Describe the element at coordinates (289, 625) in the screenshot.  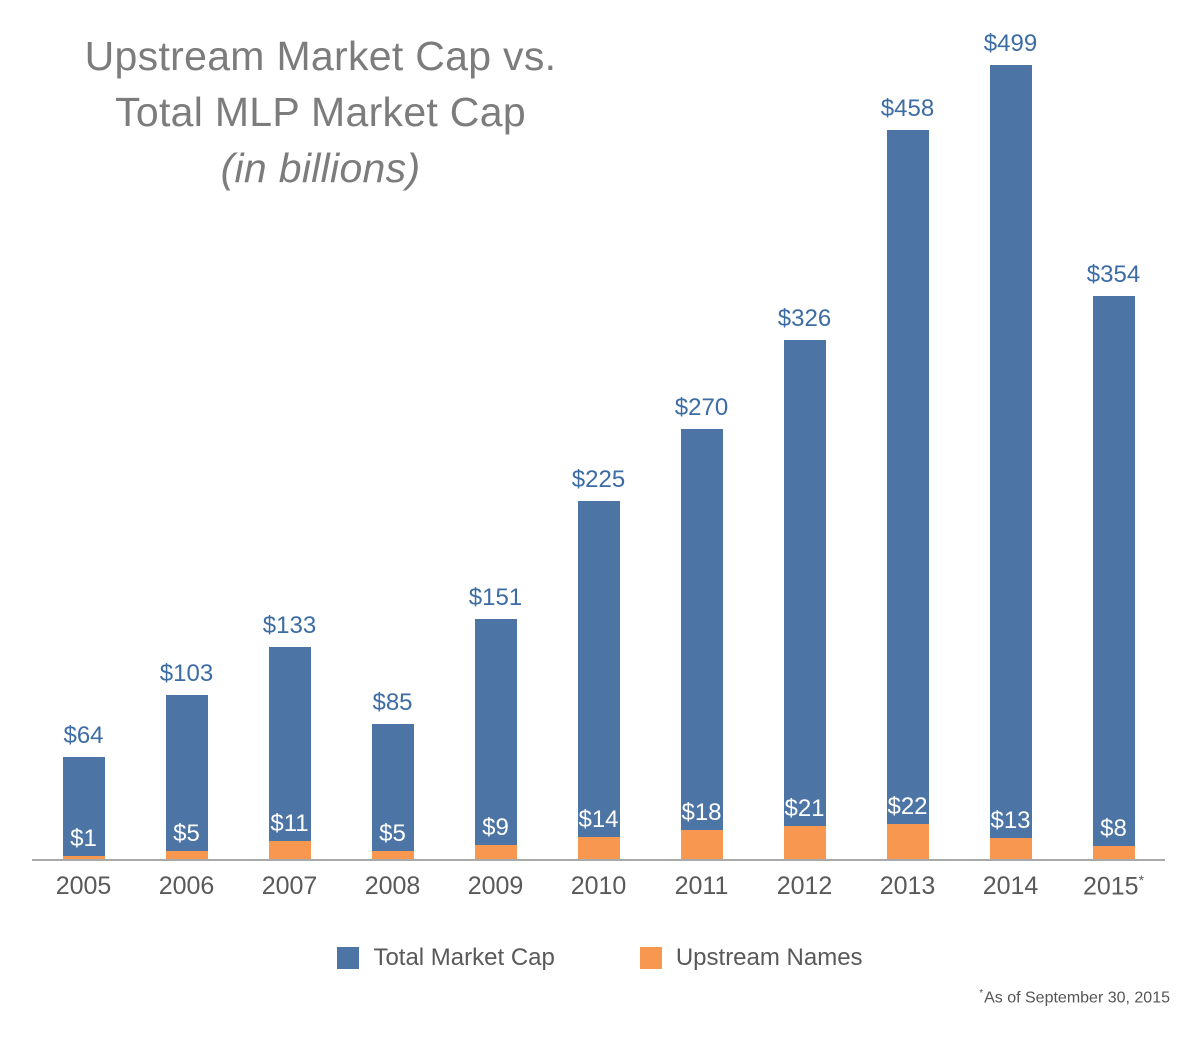
I see `total-value-label: $133` at that location.